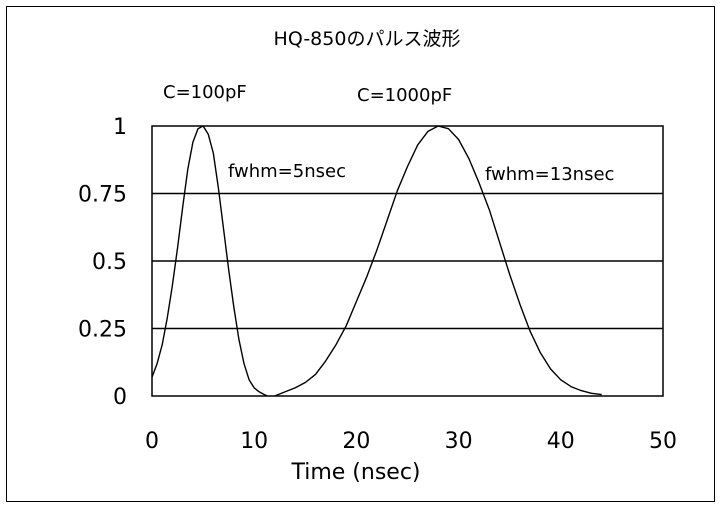 This screenshot has width=721, height=508. What do you see at coordinates (120, 127) in the screenshot?
I see `y-tick-label-4: 1` at bounding box center [120, 127].